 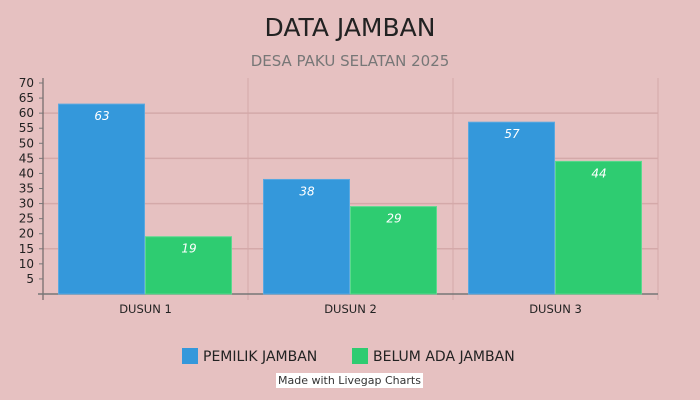 What do you see at coordinates (26, 158) in the screenshot?
I see `y-tick-label: 45` at bounding box center [26, 158].